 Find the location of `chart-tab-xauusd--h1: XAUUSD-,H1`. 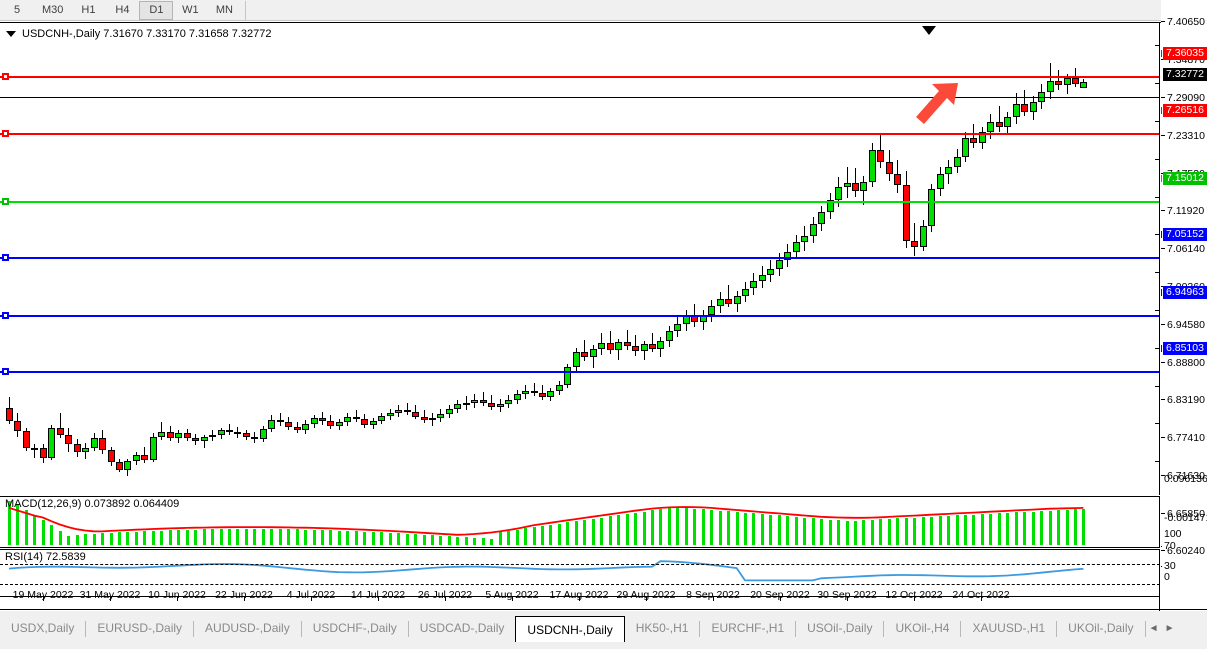

chart-tab-xauusd--h1: XAUUSD-,H1 is located at coordinates (1009, 628).